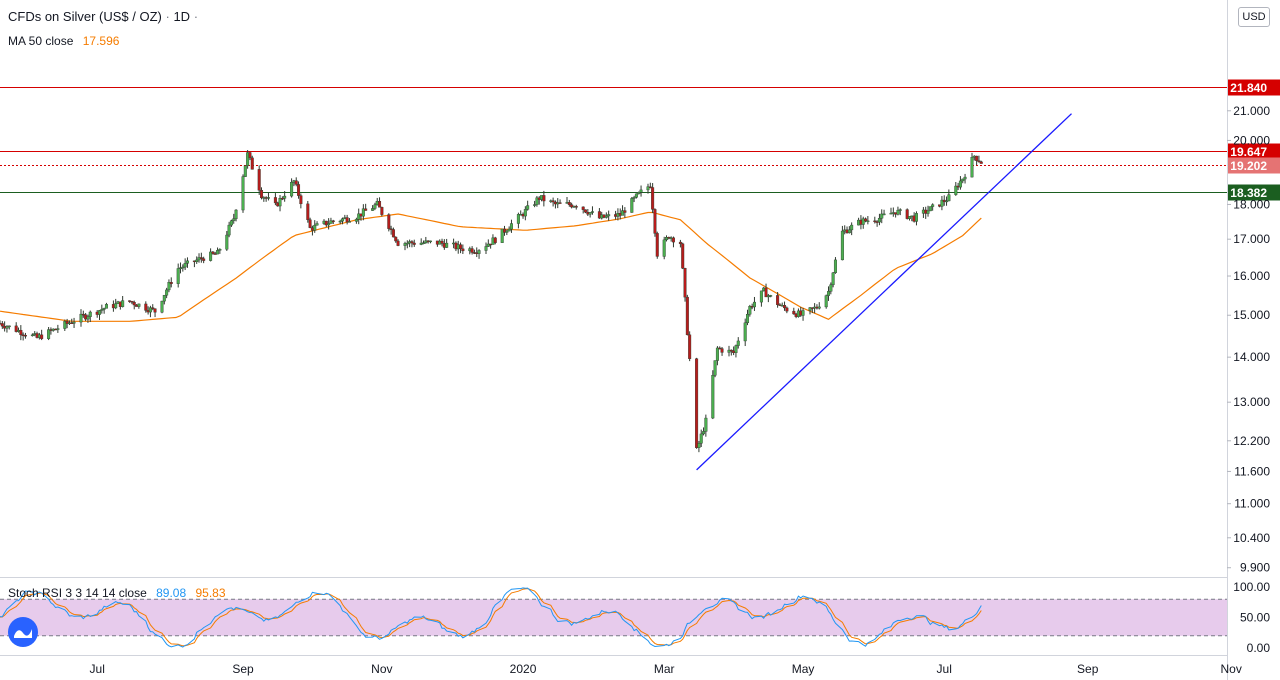  Describe the element at coordinates (103, 16) in the screenshot. I see `symbol-legend: CFDs on Silver (US$ / OZ) · 1D ·` at that location.